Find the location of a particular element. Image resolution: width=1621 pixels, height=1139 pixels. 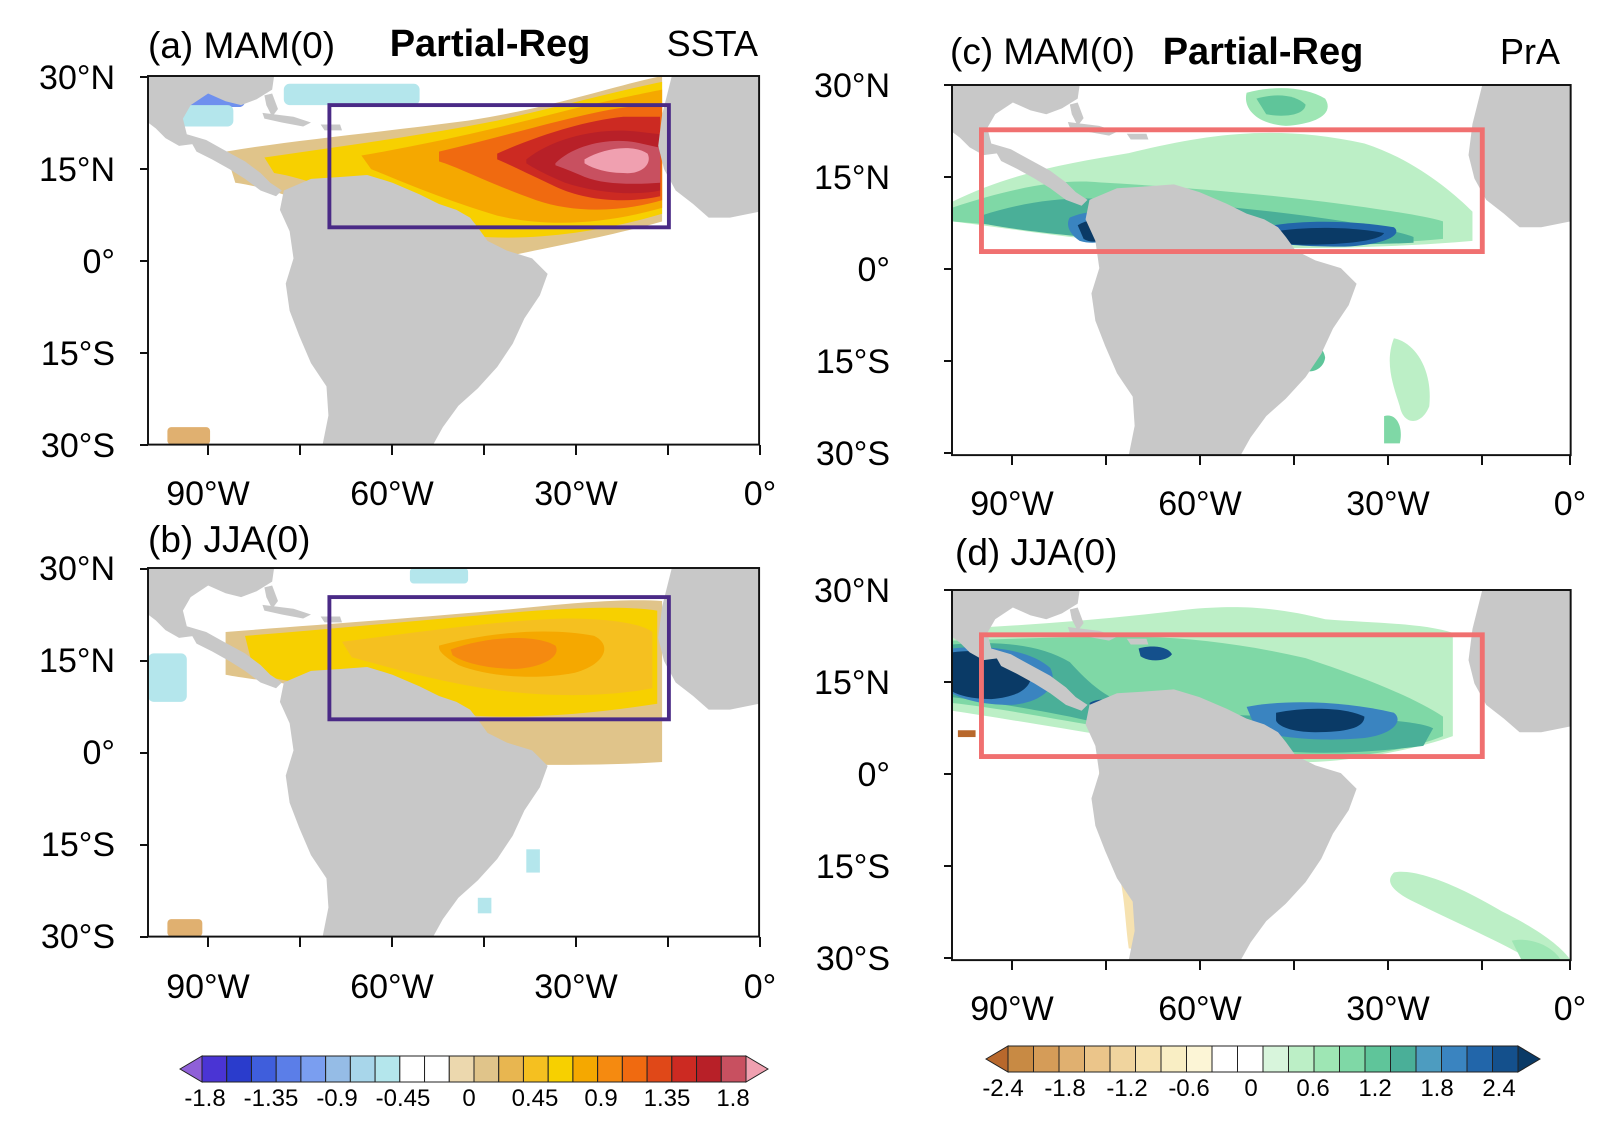

sst-colorbar-label: 1.8 is located at coordinates (732, 1098).